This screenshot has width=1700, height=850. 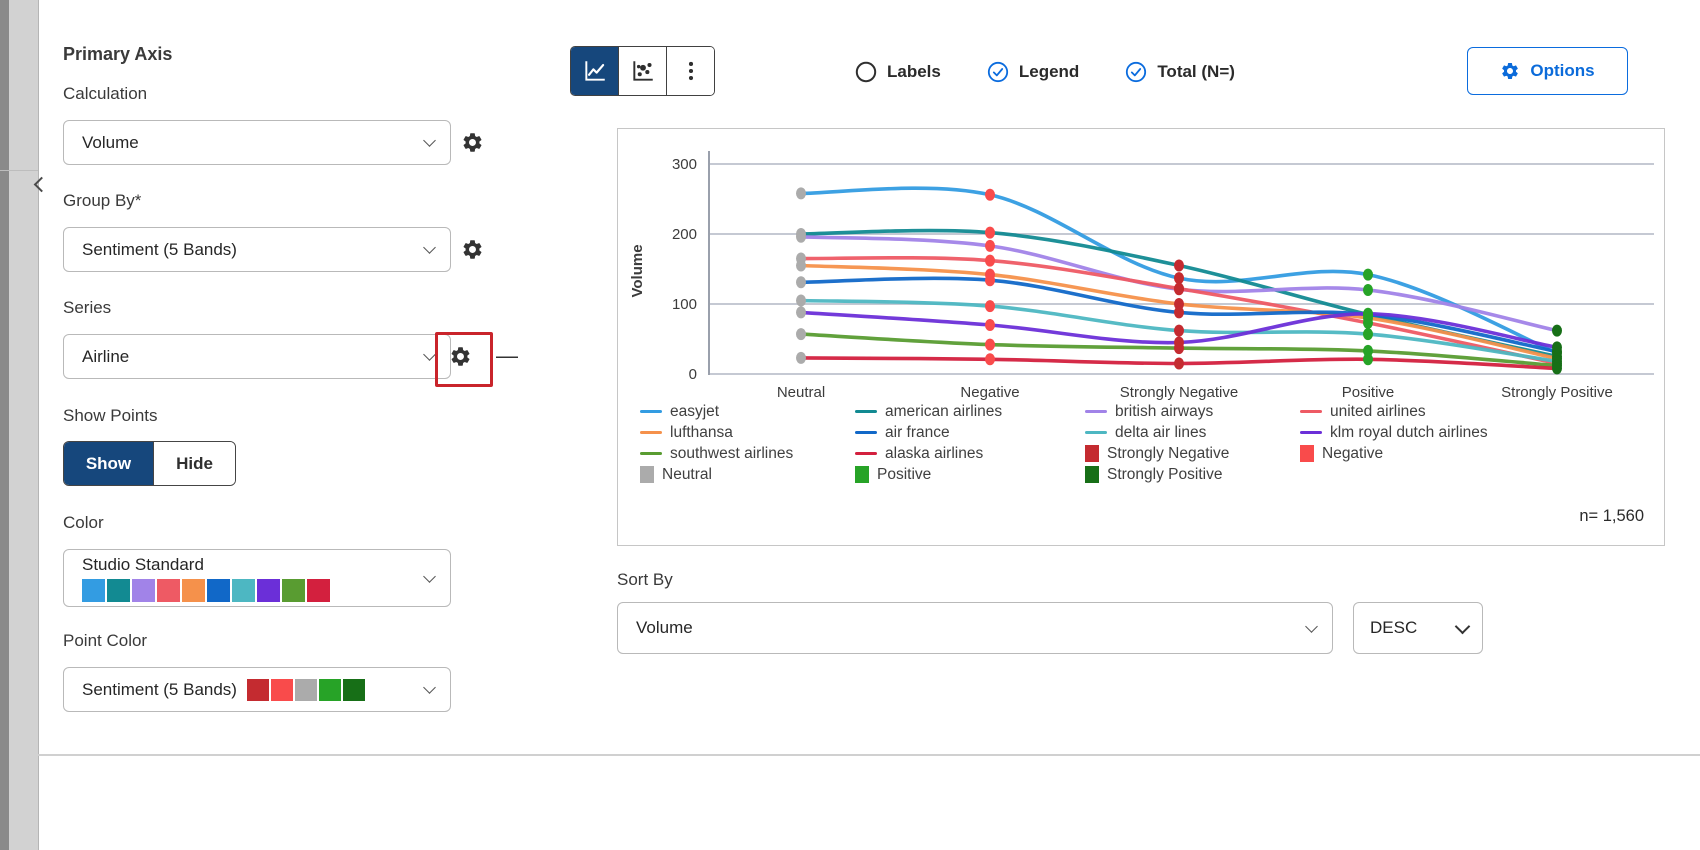 I want to click on sort-direction-select: DESC, so click(x=1418, y=628).